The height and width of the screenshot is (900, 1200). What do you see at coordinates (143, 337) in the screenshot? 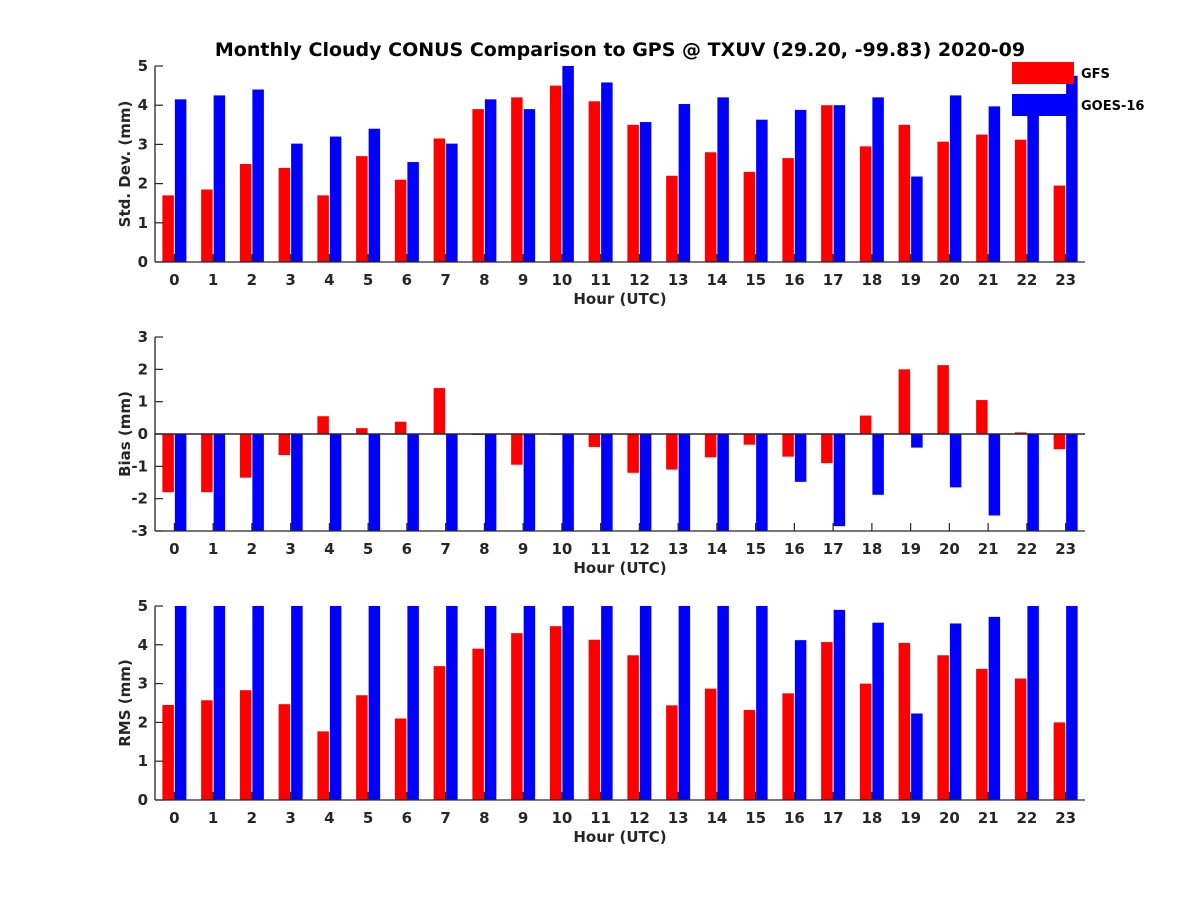
I see `y-tick-label: 3` at bounding box center [143, 337].